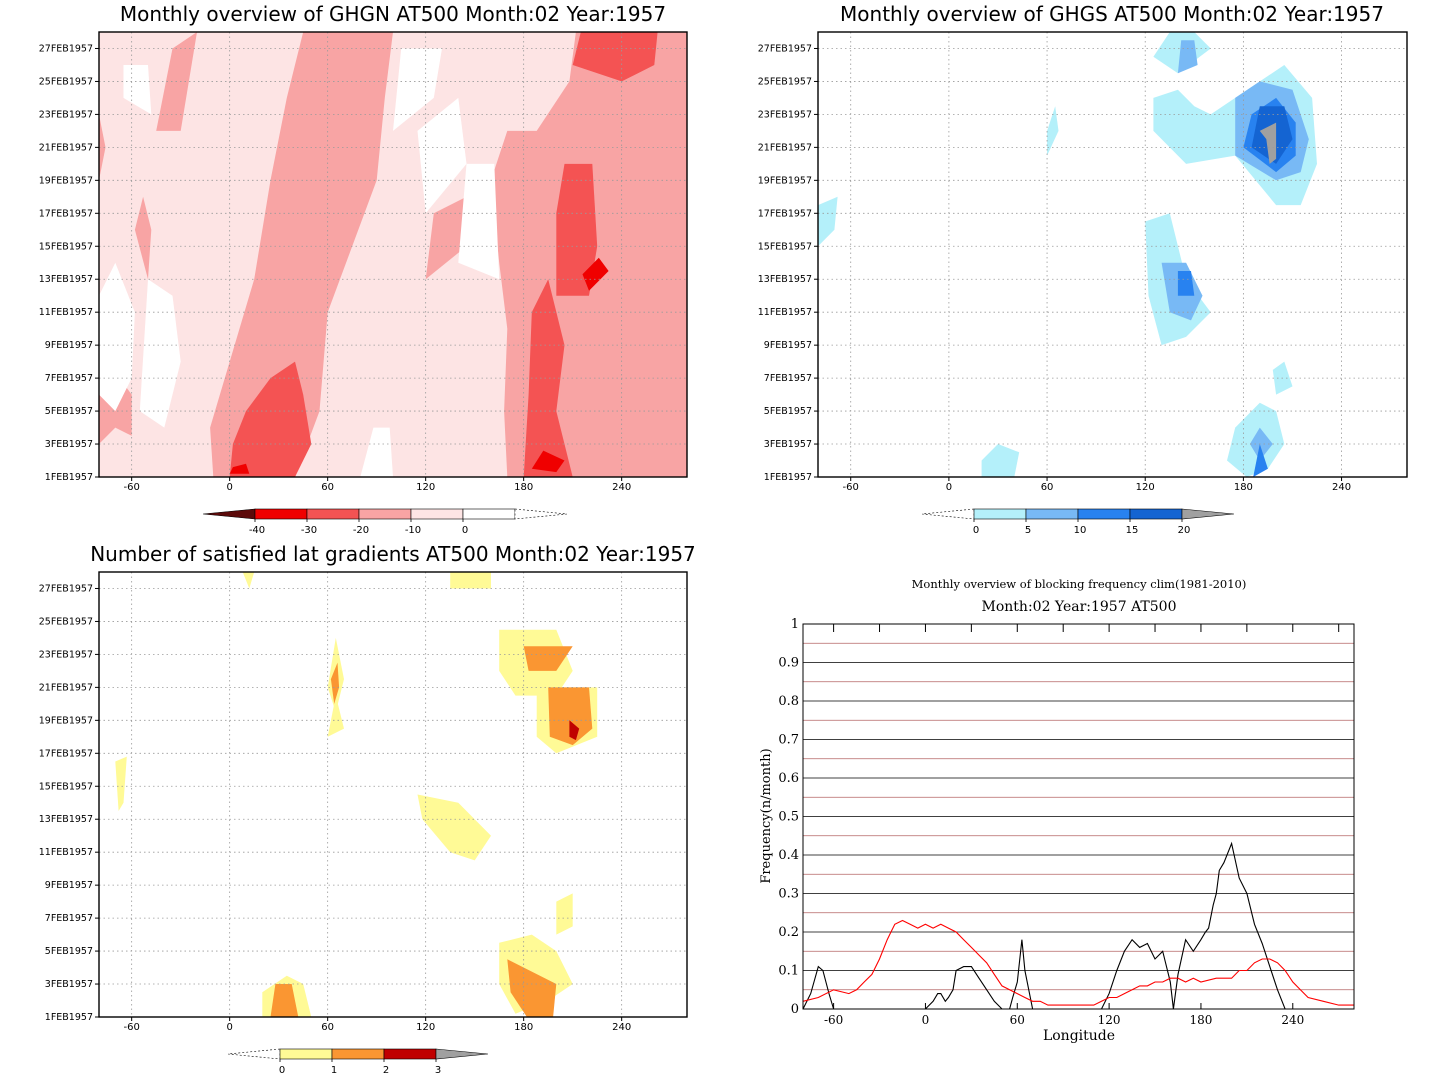 Image resolution: width=1440 pixels, height=1091 pixels. What do you see at coordinates (926, 1020) in the screenshot?
I see `x-tick-label: 0` at bounding box center [926, 1020].